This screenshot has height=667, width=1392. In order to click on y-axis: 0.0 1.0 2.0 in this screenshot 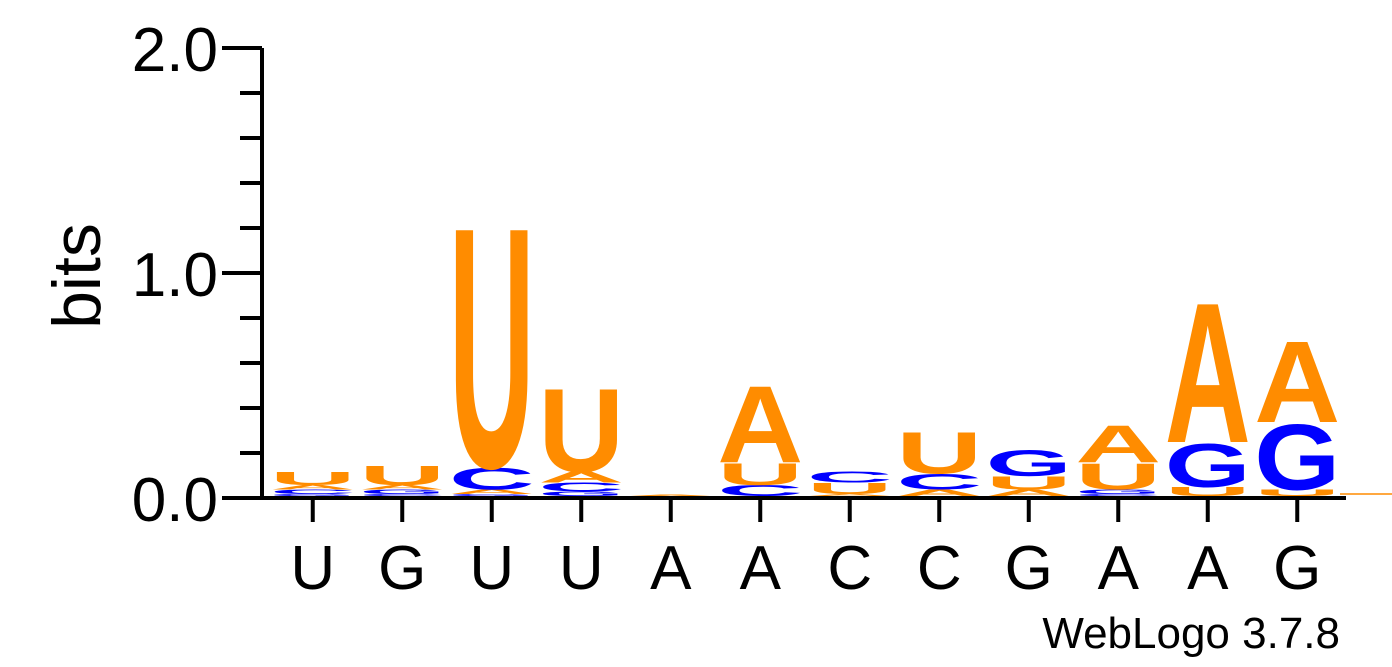, I will do `click(198, 275)`.